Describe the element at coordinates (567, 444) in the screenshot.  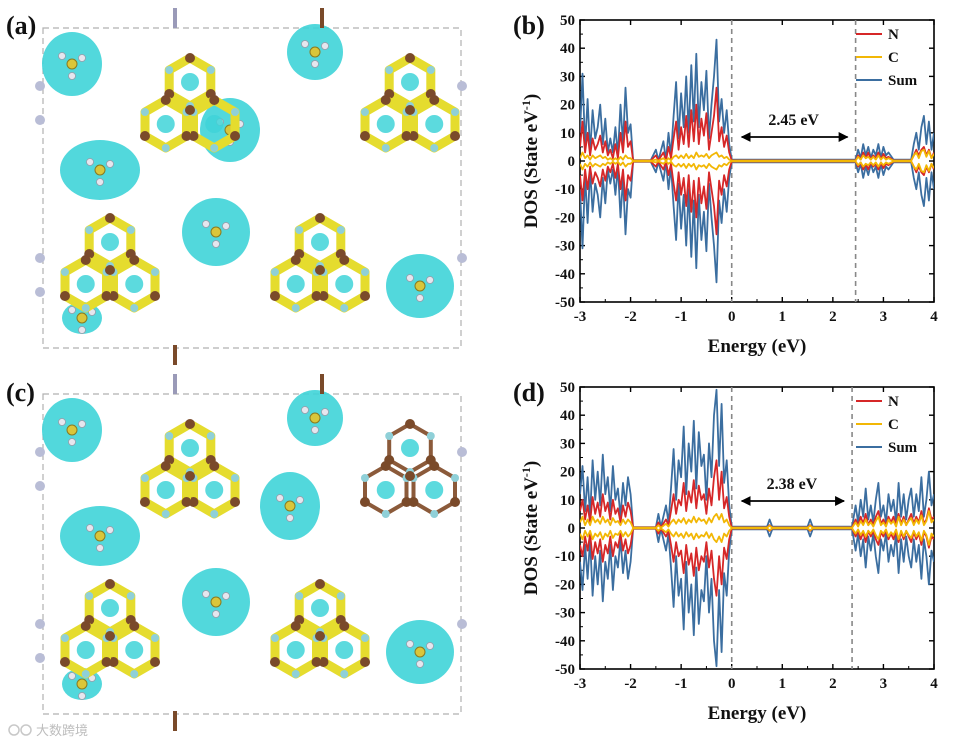
I see `y-tick-label: 30` at that location.